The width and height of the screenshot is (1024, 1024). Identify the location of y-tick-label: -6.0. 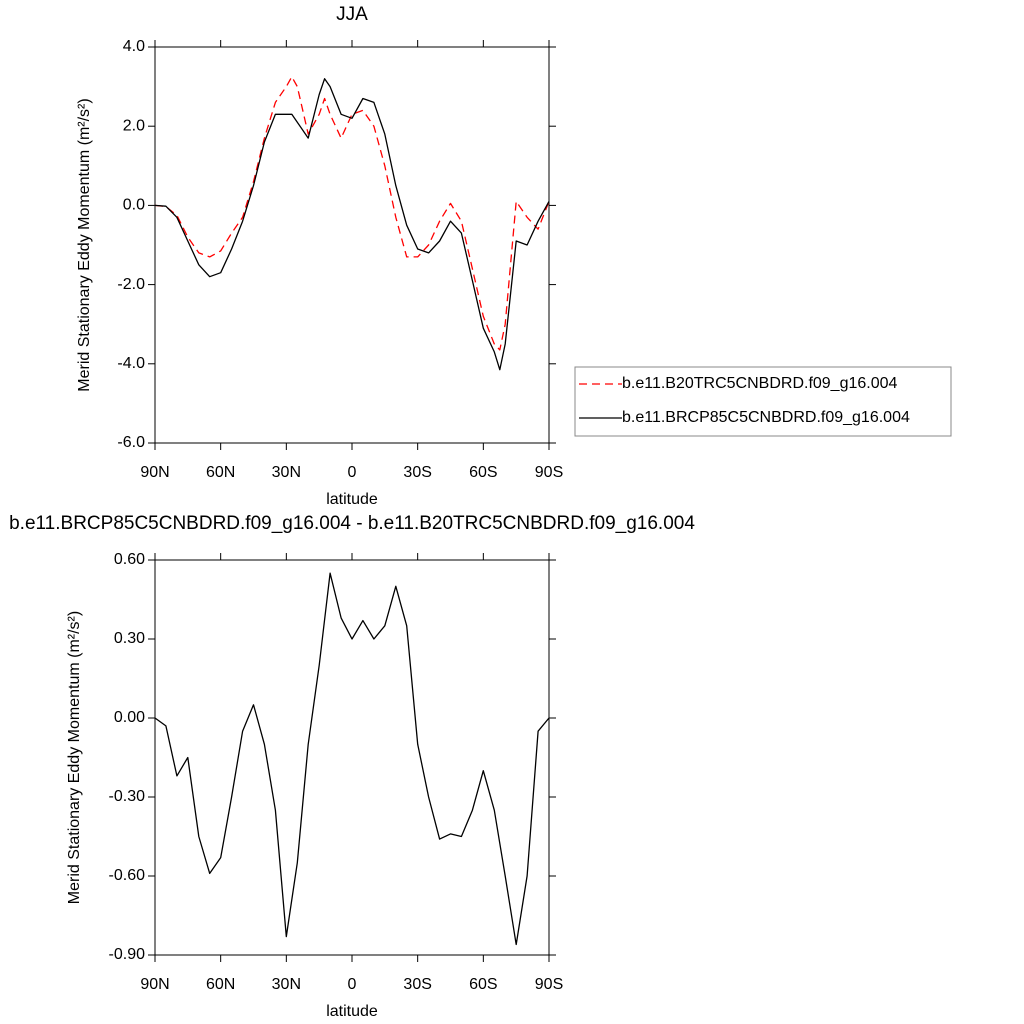
(131, 442).